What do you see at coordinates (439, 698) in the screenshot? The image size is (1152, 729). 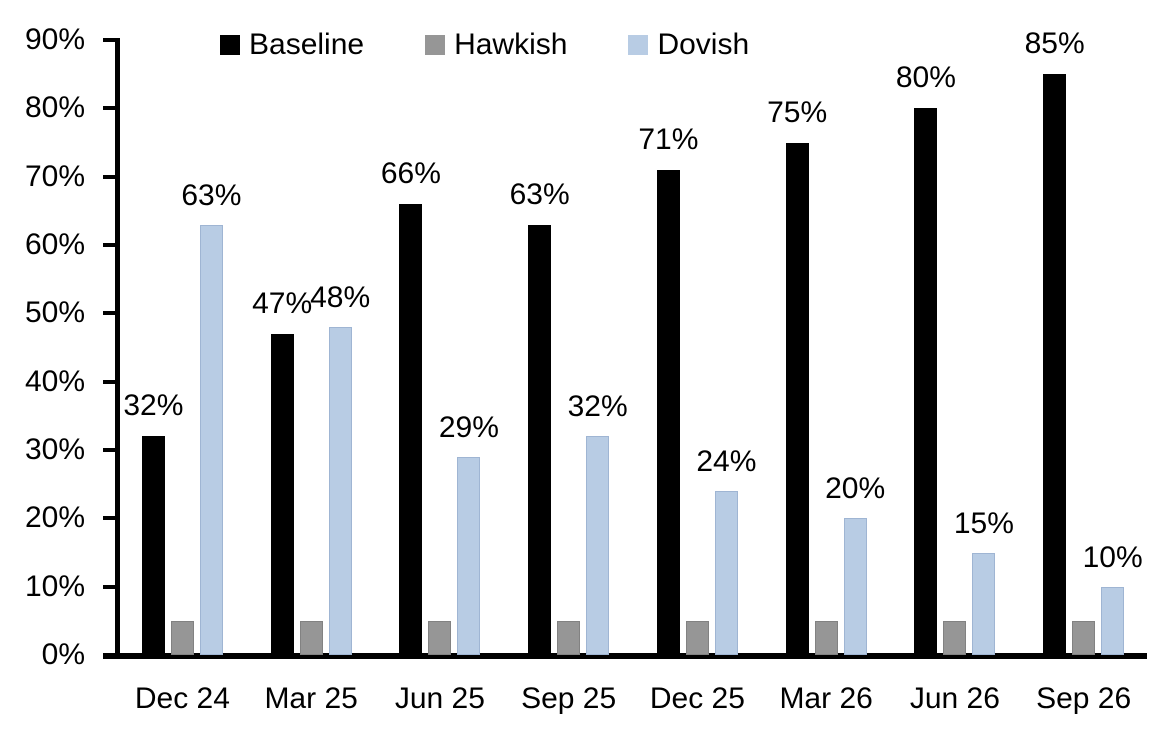 I see `x-tick-label: Jun 25` at bounding box center [439, 698].